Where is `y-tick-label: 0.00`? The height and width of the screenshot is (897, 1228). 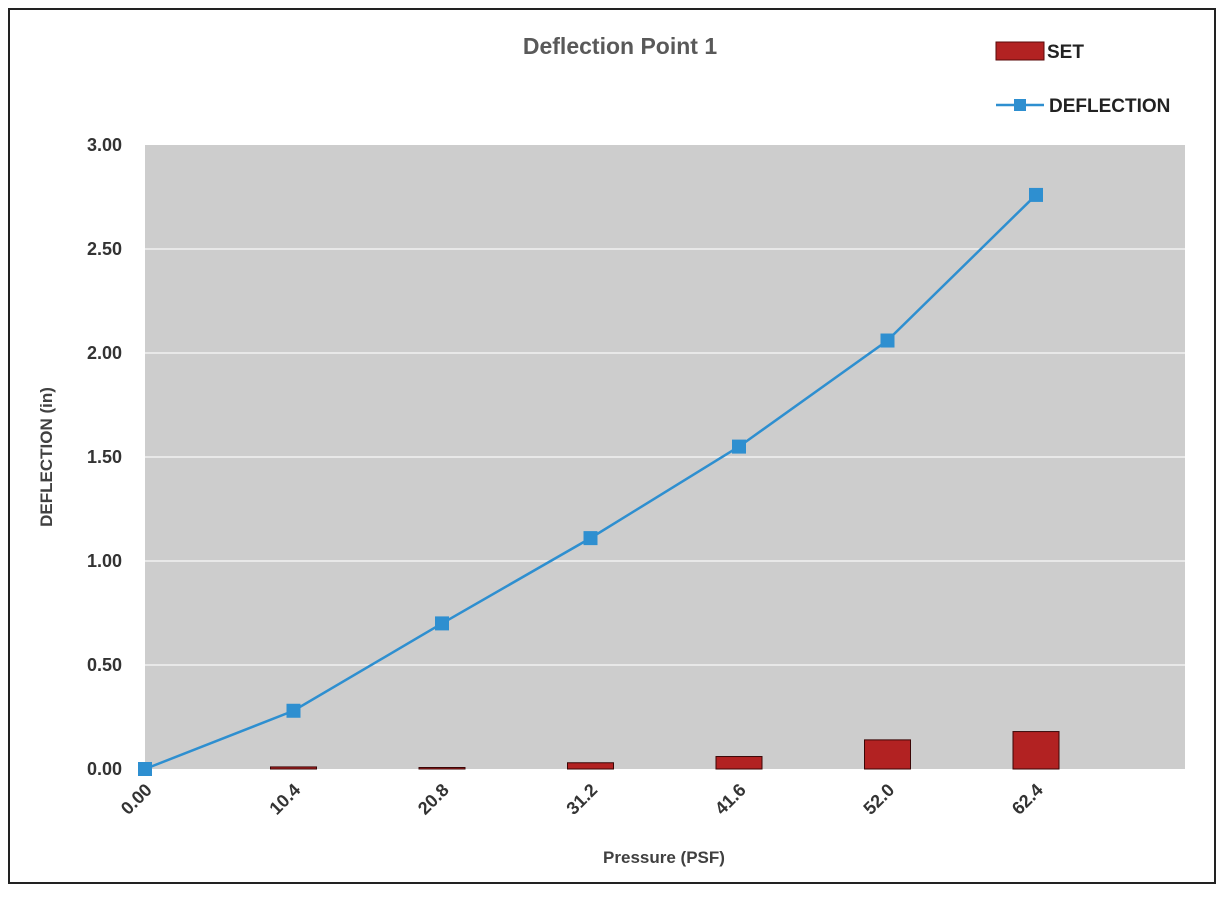
y-tick-label: 0.00 is located at coordinates (104, 769).